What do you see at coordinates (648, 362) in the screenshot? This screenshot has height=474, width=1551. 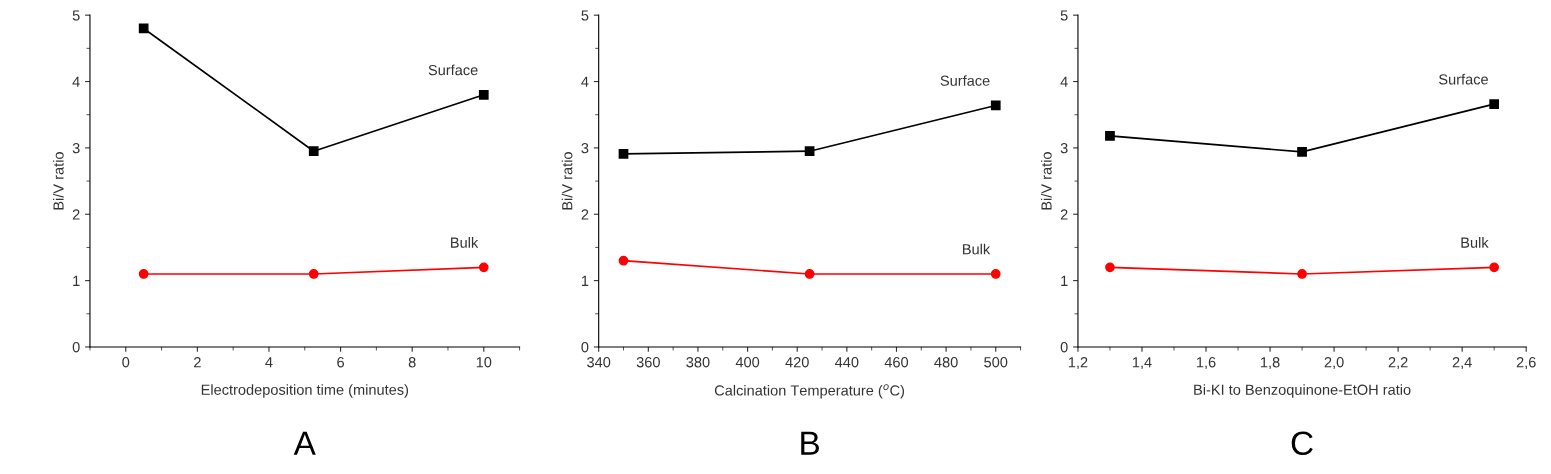 I see `x-tick-label: 360` at bounding box center [648, 362].